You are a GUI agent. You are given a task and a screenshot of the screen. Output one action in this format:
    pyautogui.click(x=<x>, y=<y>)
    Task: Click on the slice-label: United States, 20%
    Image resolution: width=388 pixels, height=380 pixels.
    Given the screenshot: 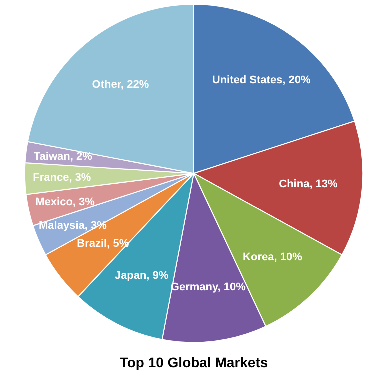 What is the action you would take?
    pyautogui.click(x=262, y=80)
    